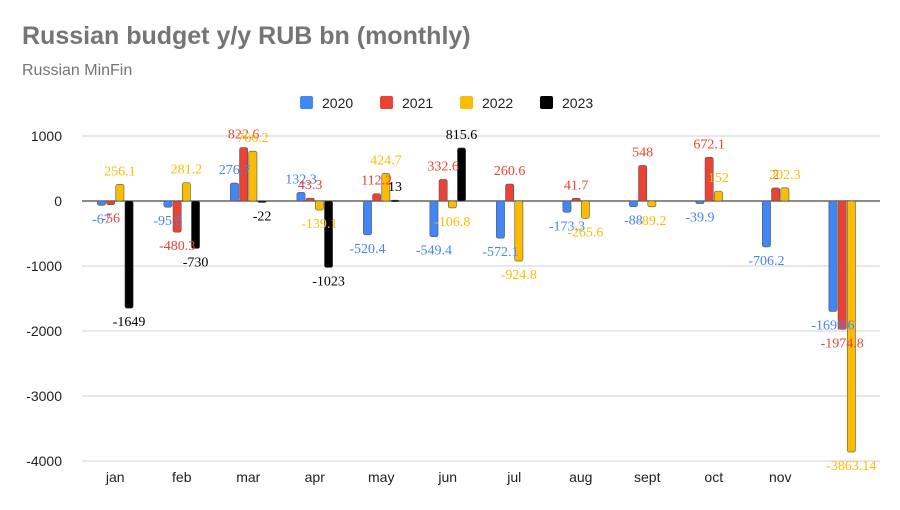  What do you see at coordinates (44, 461) in the screenshot?
I see `y-tick-label: -4000` at bounding box center [44, 461].